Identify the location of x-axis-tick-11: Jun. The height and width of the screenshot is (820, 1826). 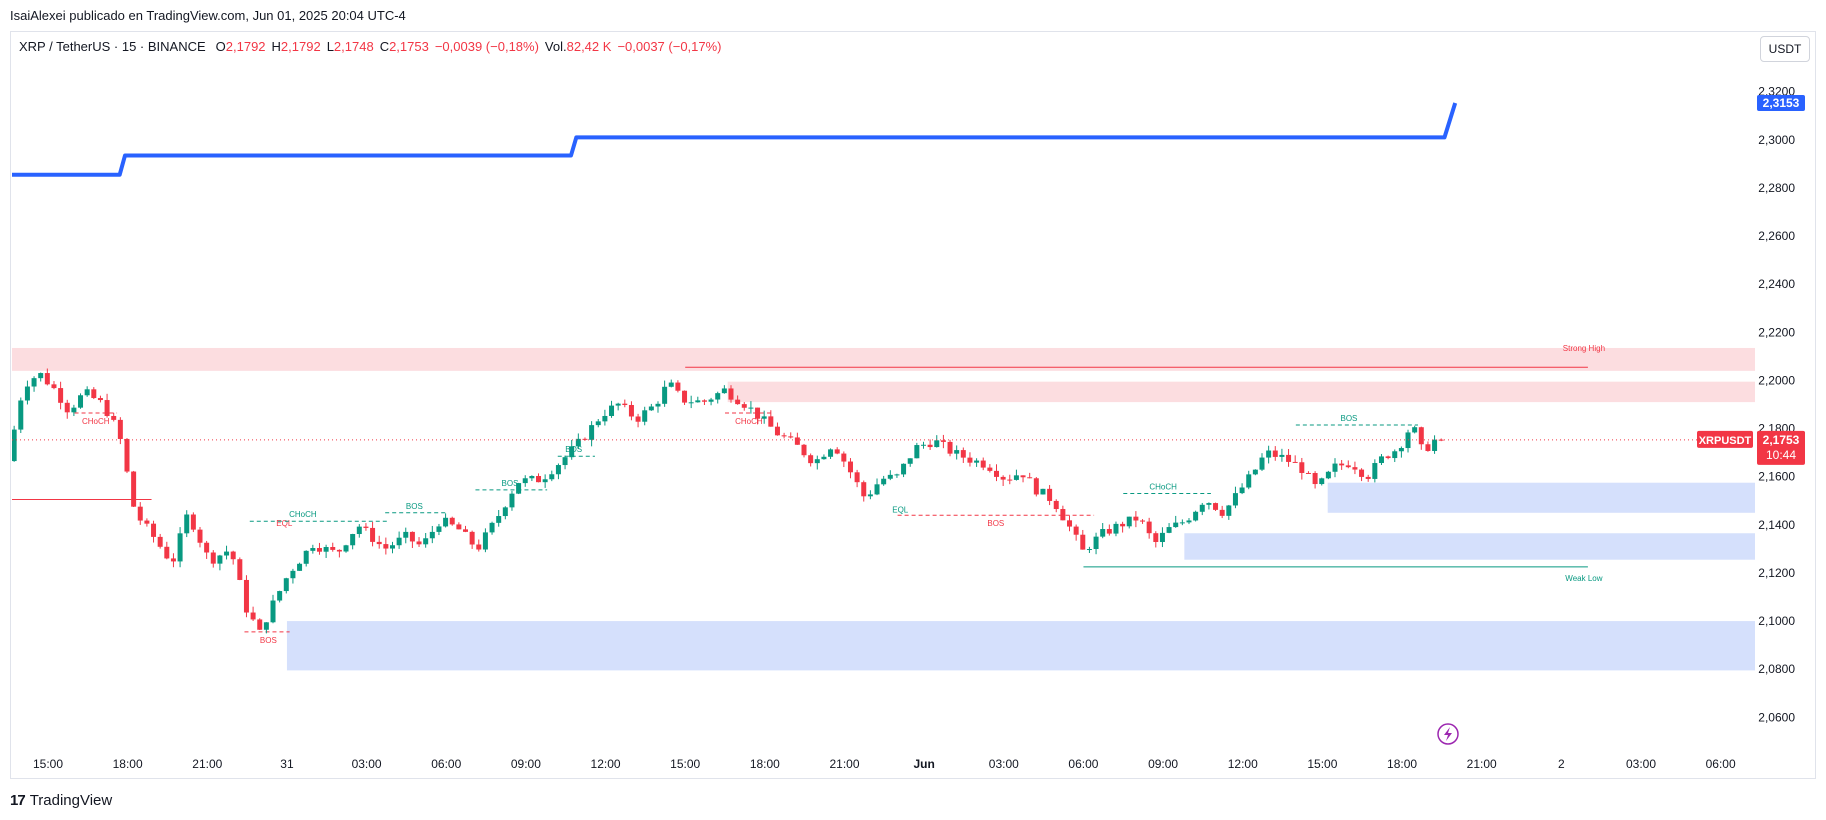
(923, 764).